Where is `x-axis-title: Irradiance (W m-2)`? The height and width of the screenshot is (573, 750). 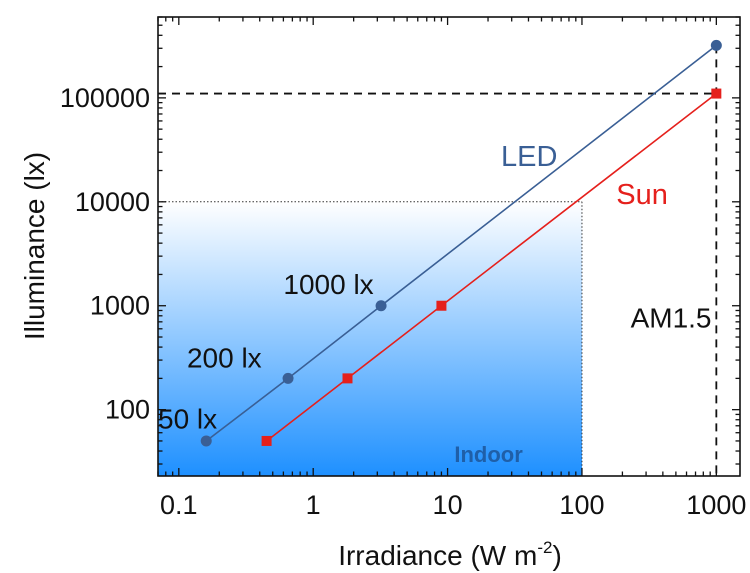
x-axis-title: Irradiance (W m-2) is located at coordinates (450, 554).